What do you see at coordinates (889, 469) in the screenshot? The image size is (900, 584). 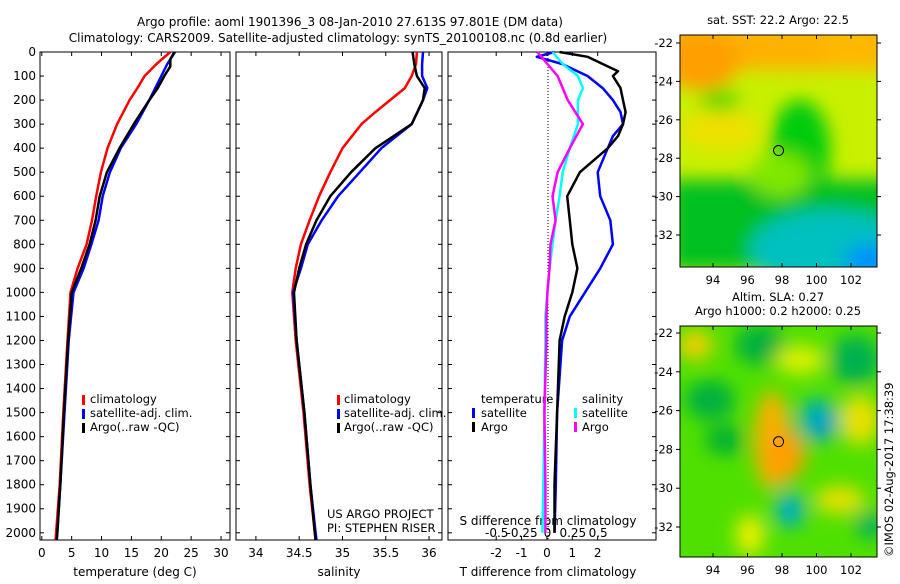 I see `timestamp: ©IMOS 02-Aug-2017 17:38:39` at bounding box center [889, 469].